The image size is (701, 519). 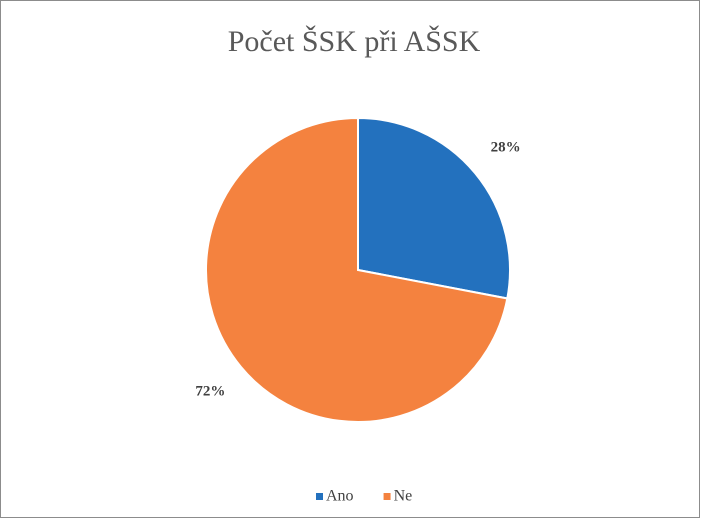 I want to click on data-label: 28%, so click(x=506, y=147).